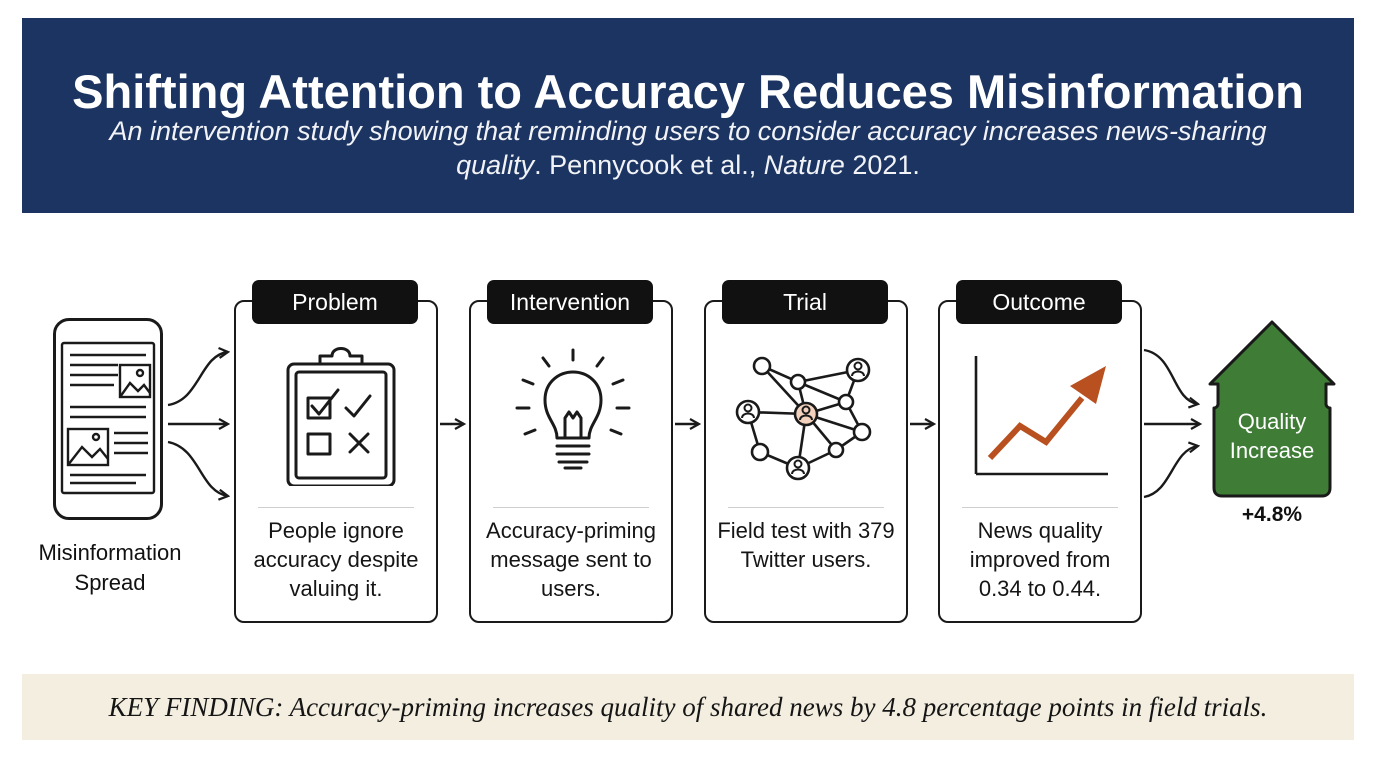 Image resolution: width=1376 pixels, height=768 pixels. Describe the element at coordinates (110, 552) in the screenshot. I see `misinformation-spread-label-line1: Misinformation` at that location.